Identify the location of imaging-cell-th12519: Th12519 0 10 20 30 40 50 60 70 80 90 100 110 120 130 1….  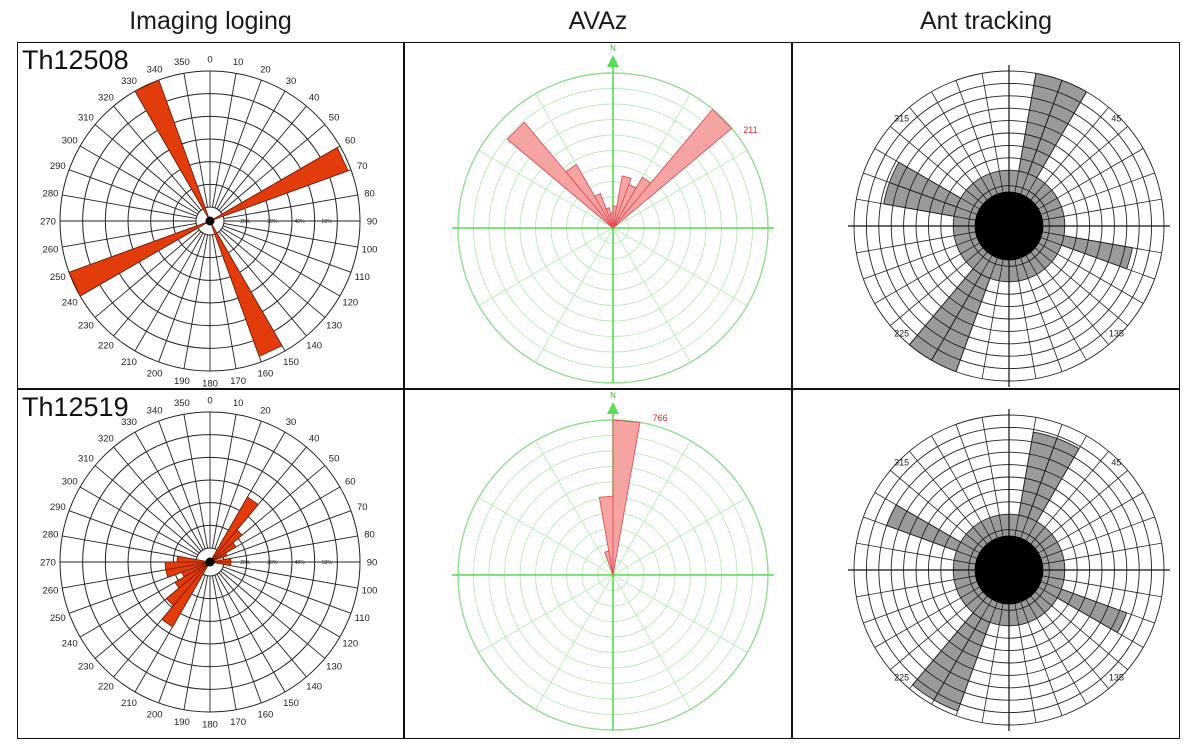
(210, 564).